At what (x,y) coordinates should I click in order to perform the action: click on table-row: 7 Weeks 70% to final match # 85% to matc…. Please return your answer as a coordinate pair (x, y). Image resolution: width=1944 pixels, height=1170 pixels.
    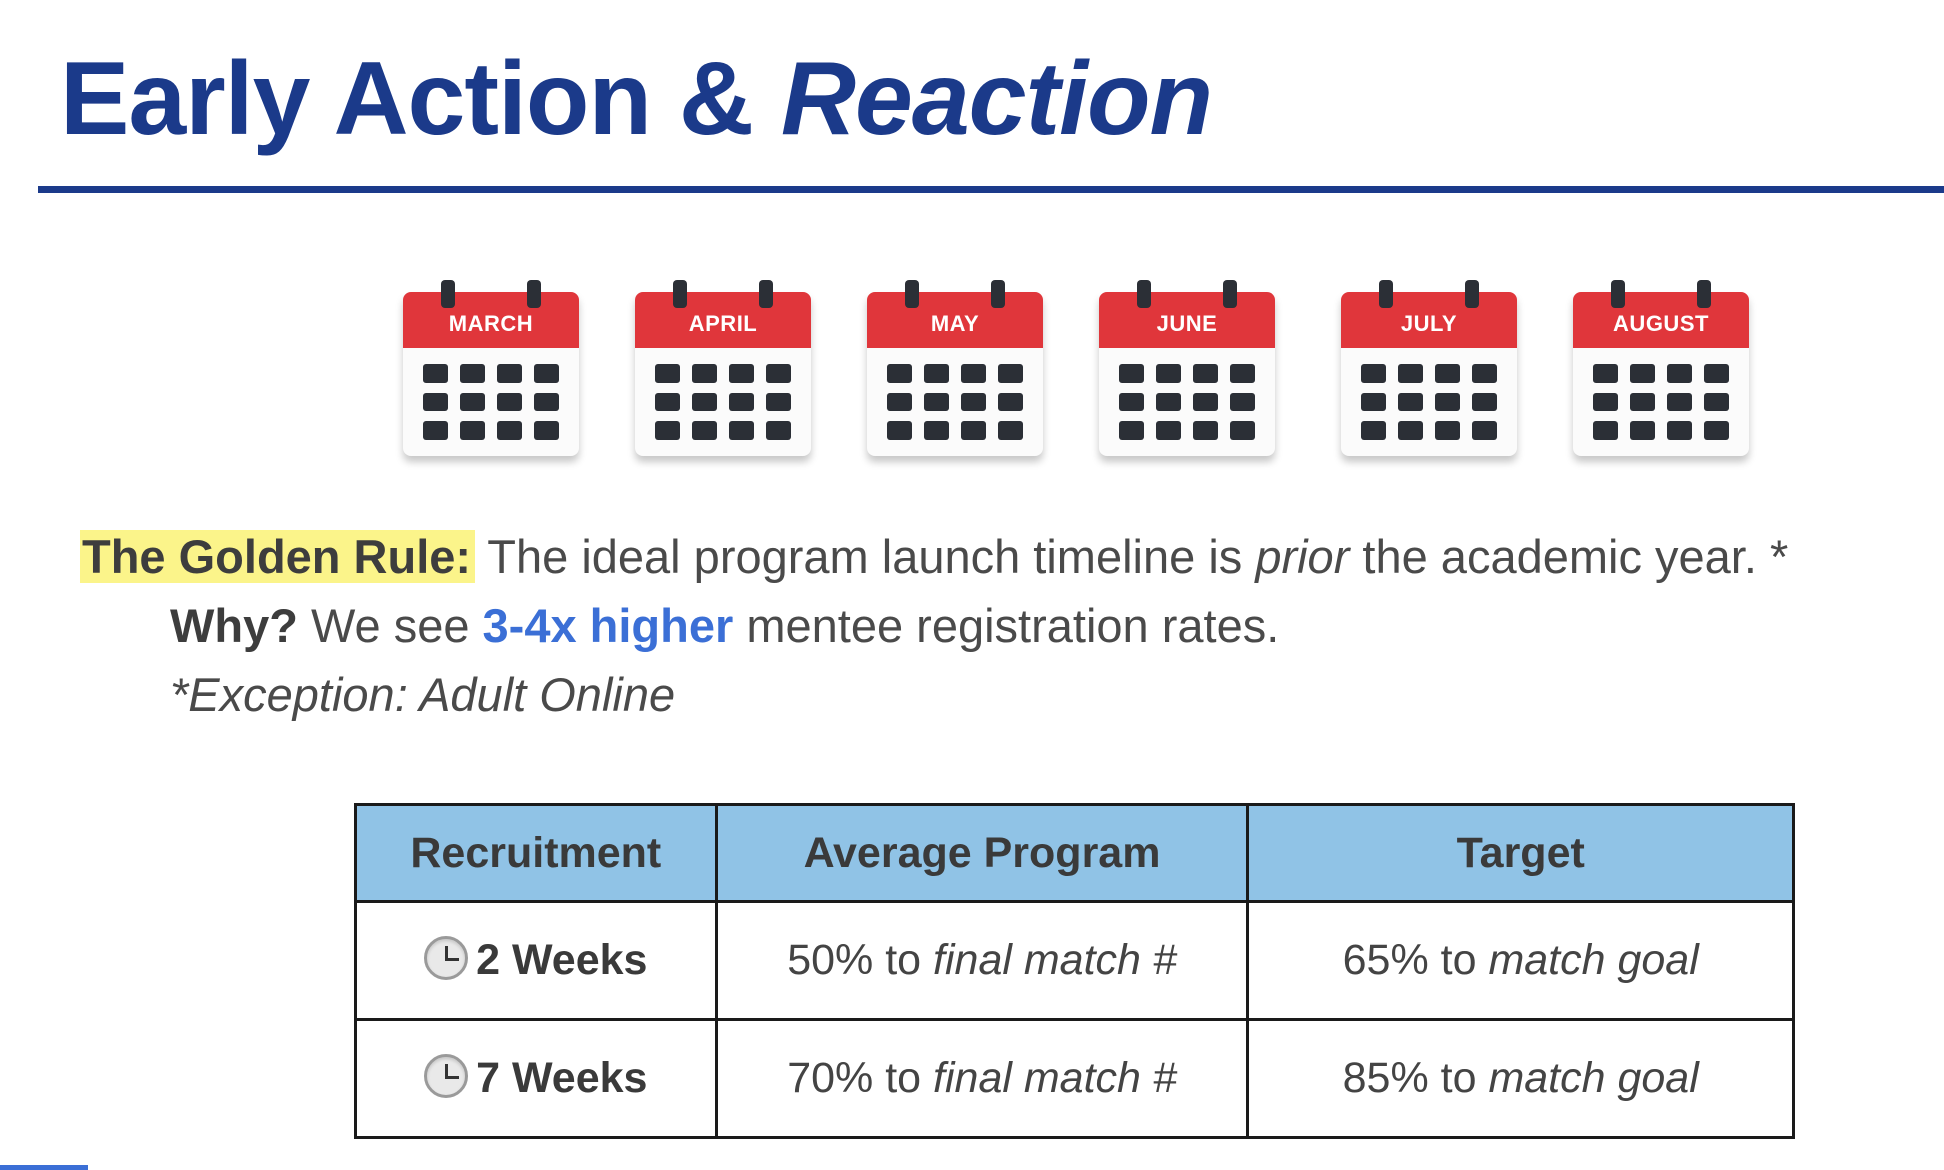
    Looking at the image, I should click on (1074, 1078).